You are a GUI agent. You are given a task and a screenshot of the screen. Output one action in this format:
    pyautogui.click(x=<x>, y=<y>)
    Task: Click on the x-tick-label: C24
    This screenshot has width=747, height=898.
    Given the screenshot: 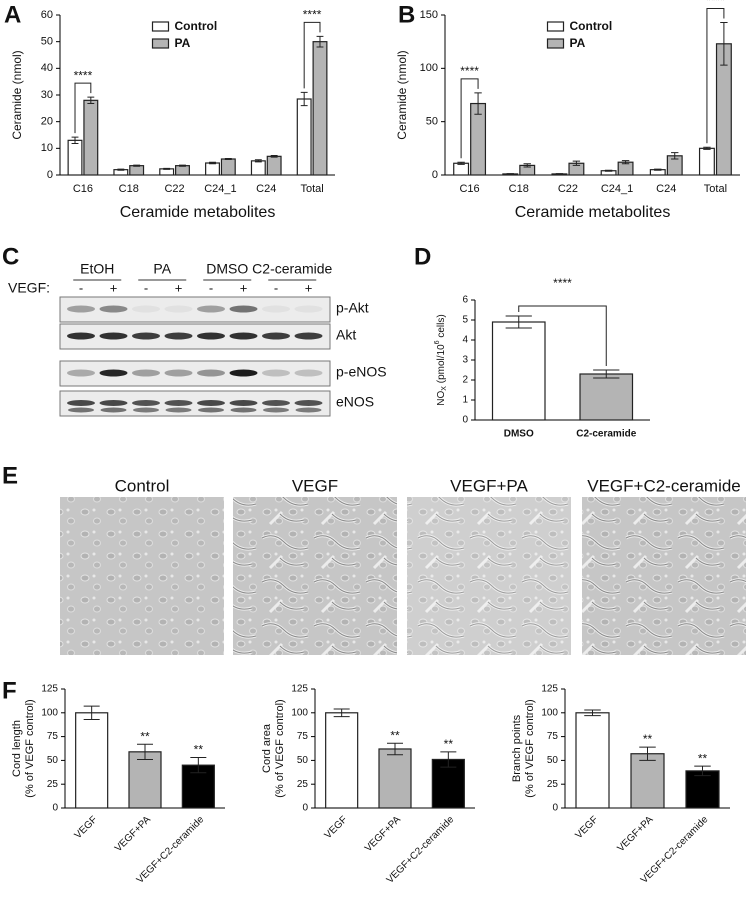 What is the action you would take?
    pyautogui.click(x=666, y=189)
    